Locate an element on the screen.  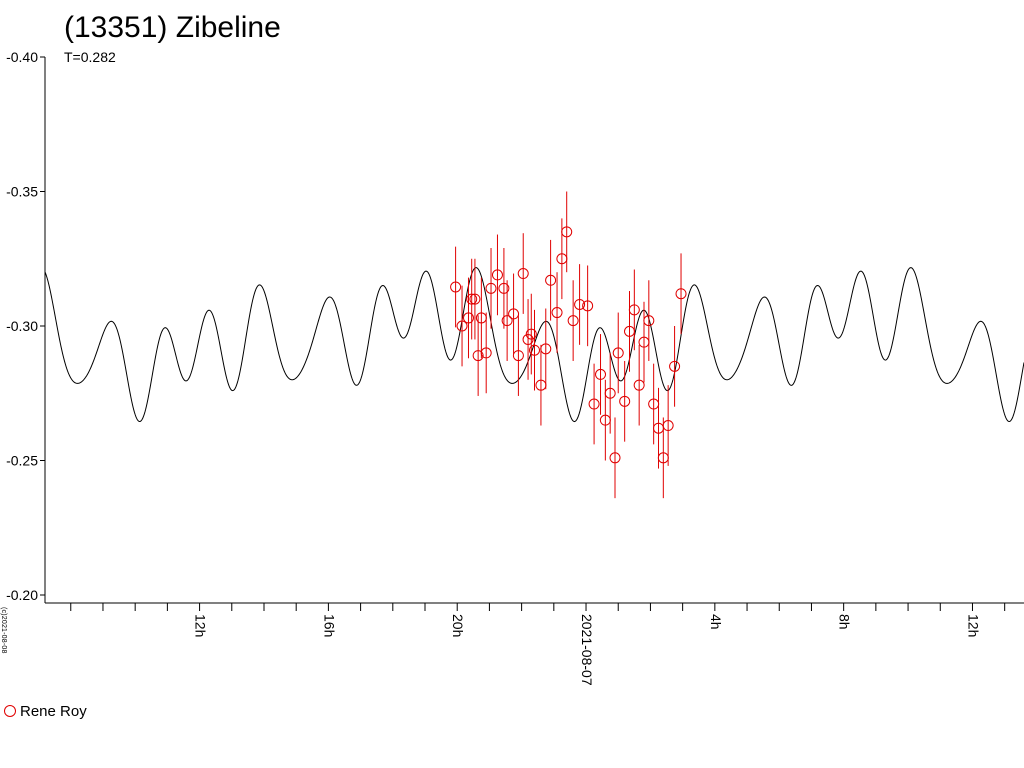
data-points is located at coordinates (568, 345).